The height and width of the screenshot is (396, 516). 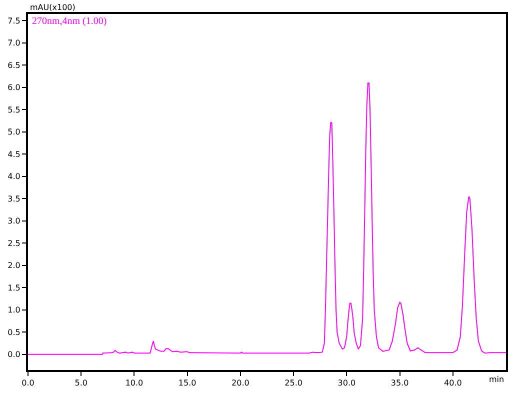 I want to click on x-axis-title: min, so click(x=496, y=379).